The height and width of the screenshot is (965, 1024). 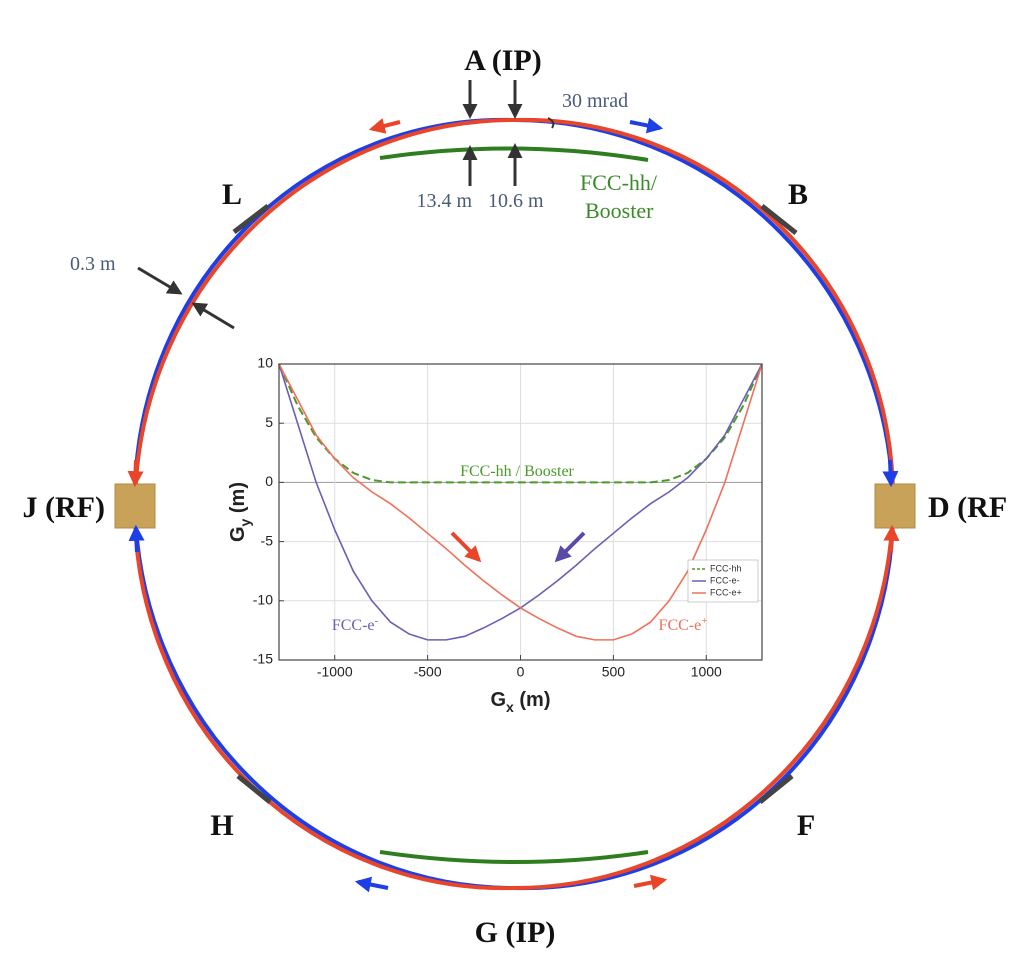 I want to click on point-label: L, so click(x=232, y=194).